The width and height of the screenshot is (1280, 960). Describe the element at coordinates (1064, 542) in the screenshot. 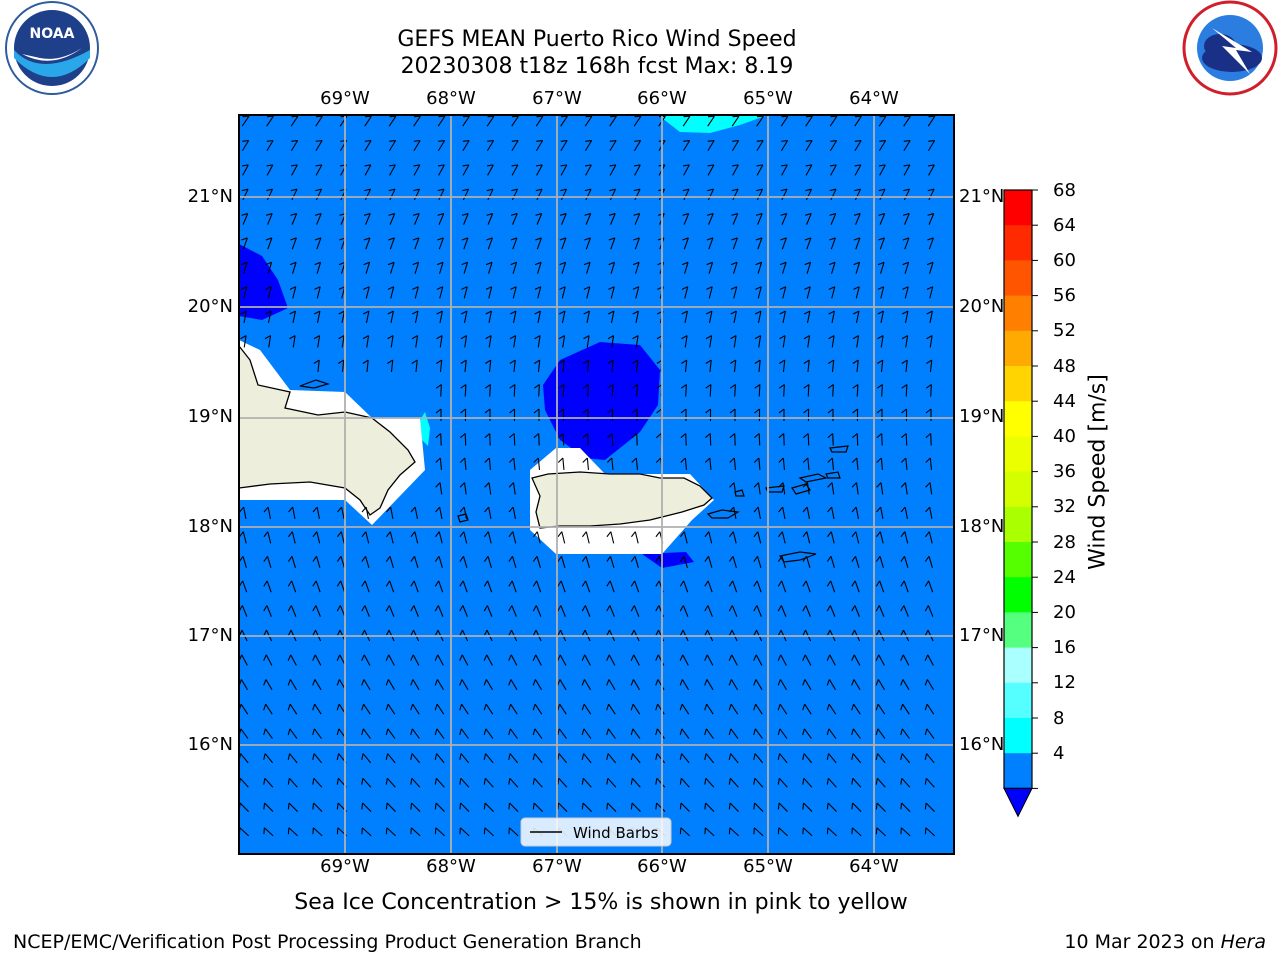

I see `colorbar-tick: 28` at that location.